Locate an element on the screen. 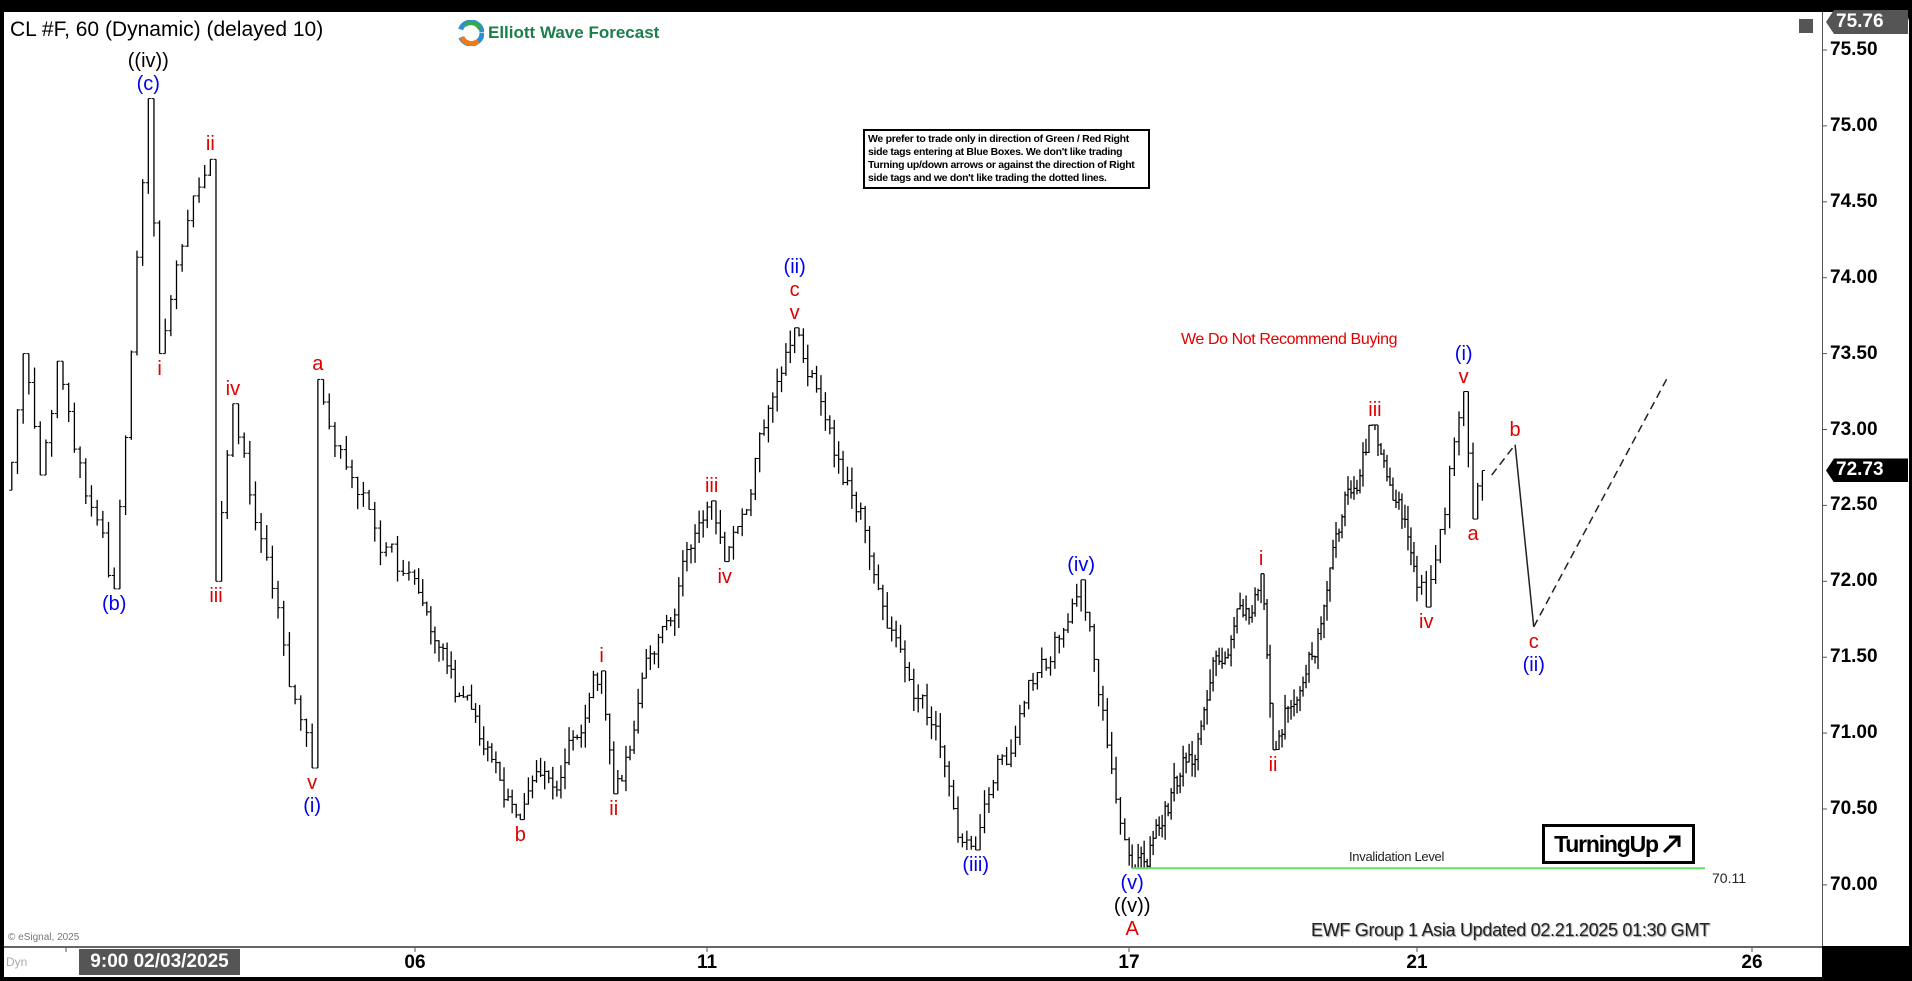 The image size is (1912, 981). date-tick-06: 06 is located at coordinates (415, 962).